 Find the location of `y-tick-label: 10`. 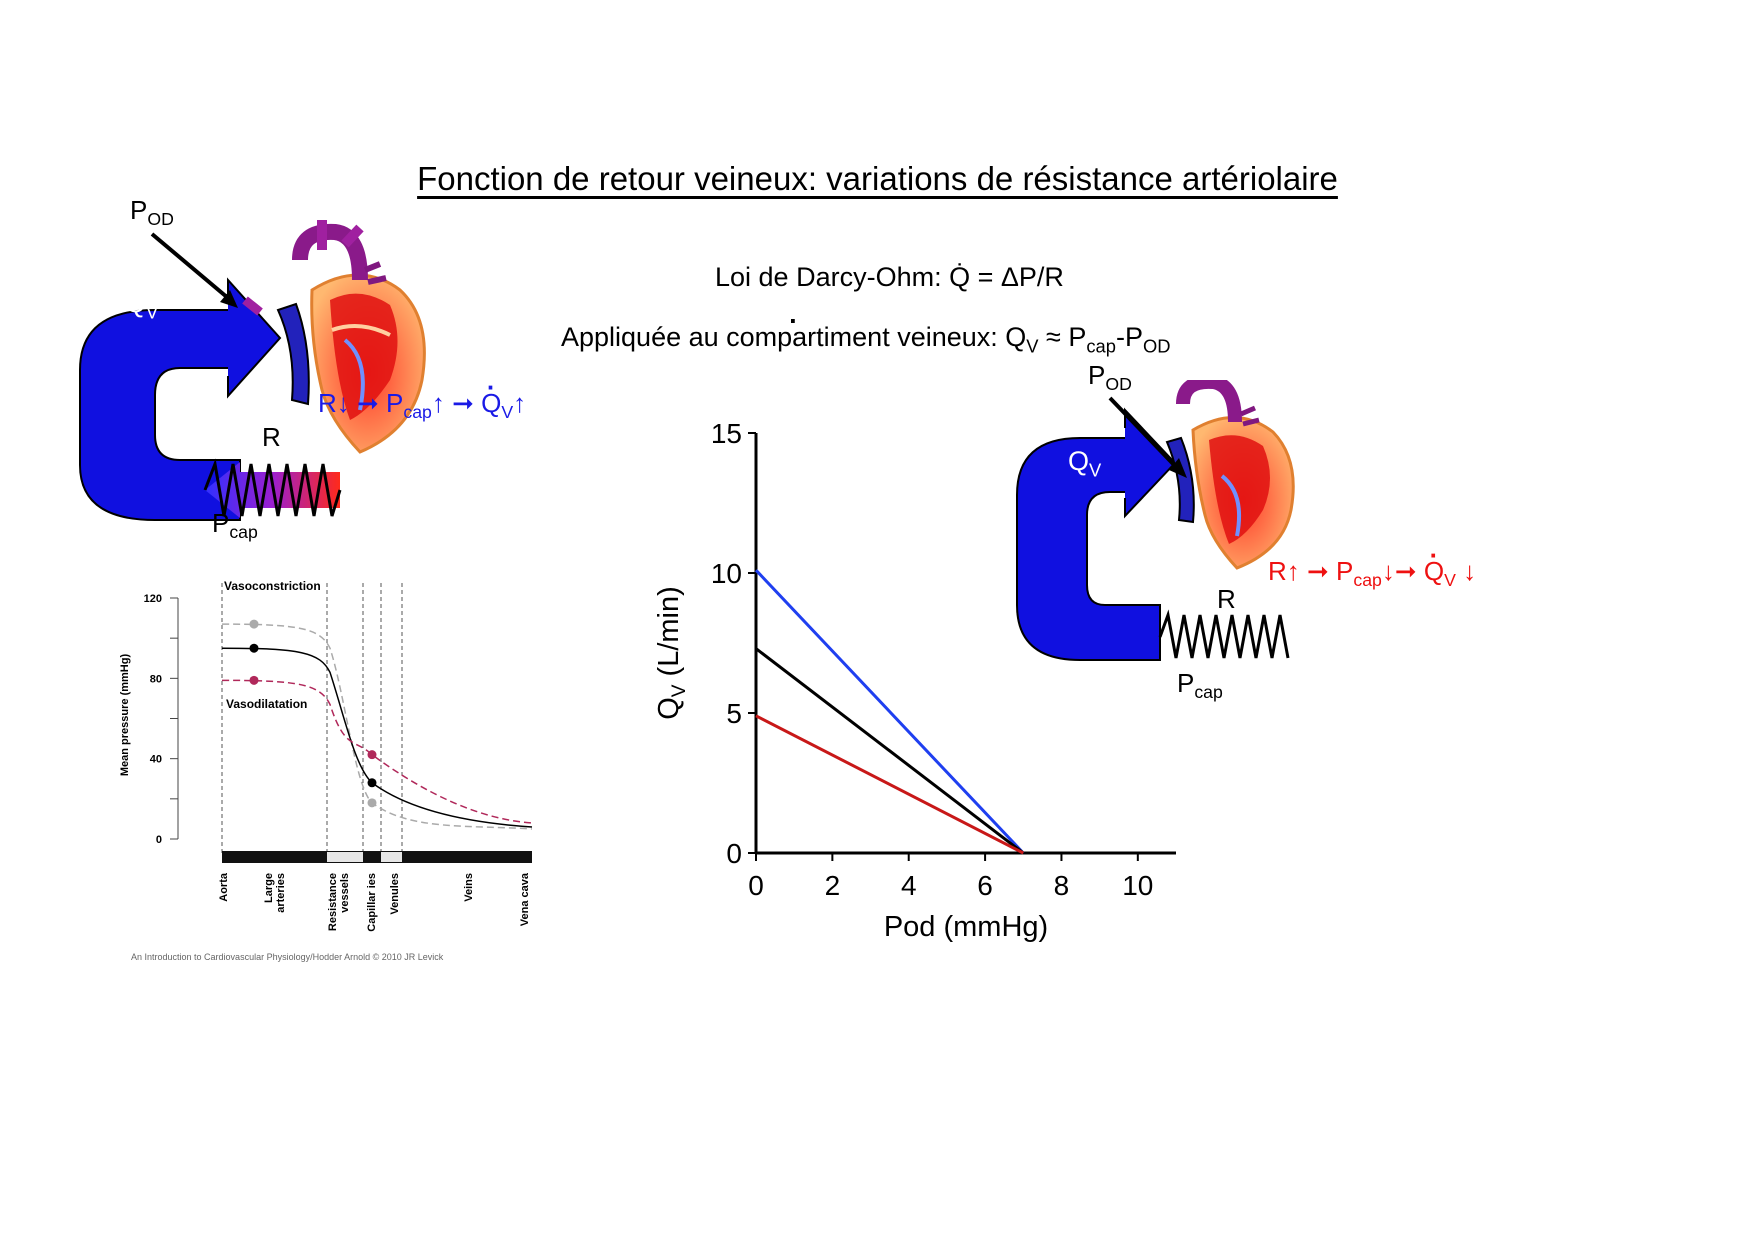

y-tick-label: 10 is located at coordinates (726, 573).